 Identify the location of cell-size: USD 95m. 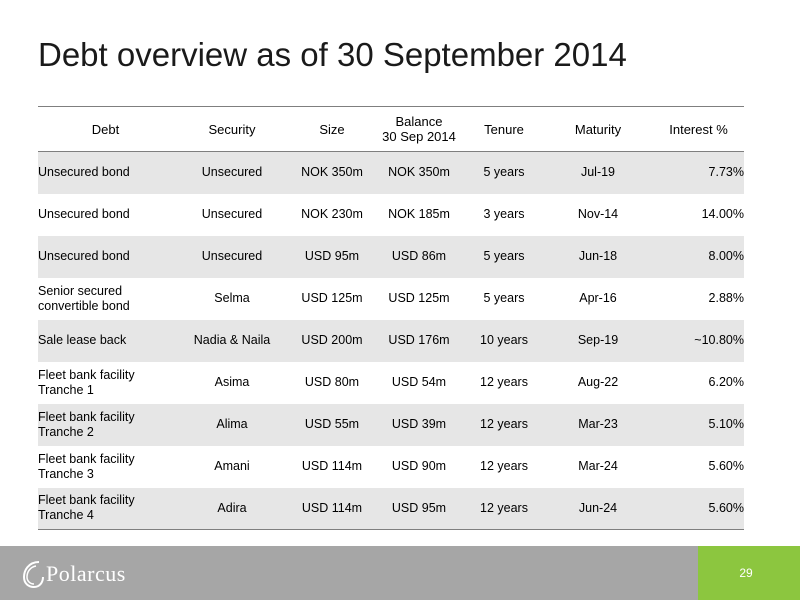
(332, 256).